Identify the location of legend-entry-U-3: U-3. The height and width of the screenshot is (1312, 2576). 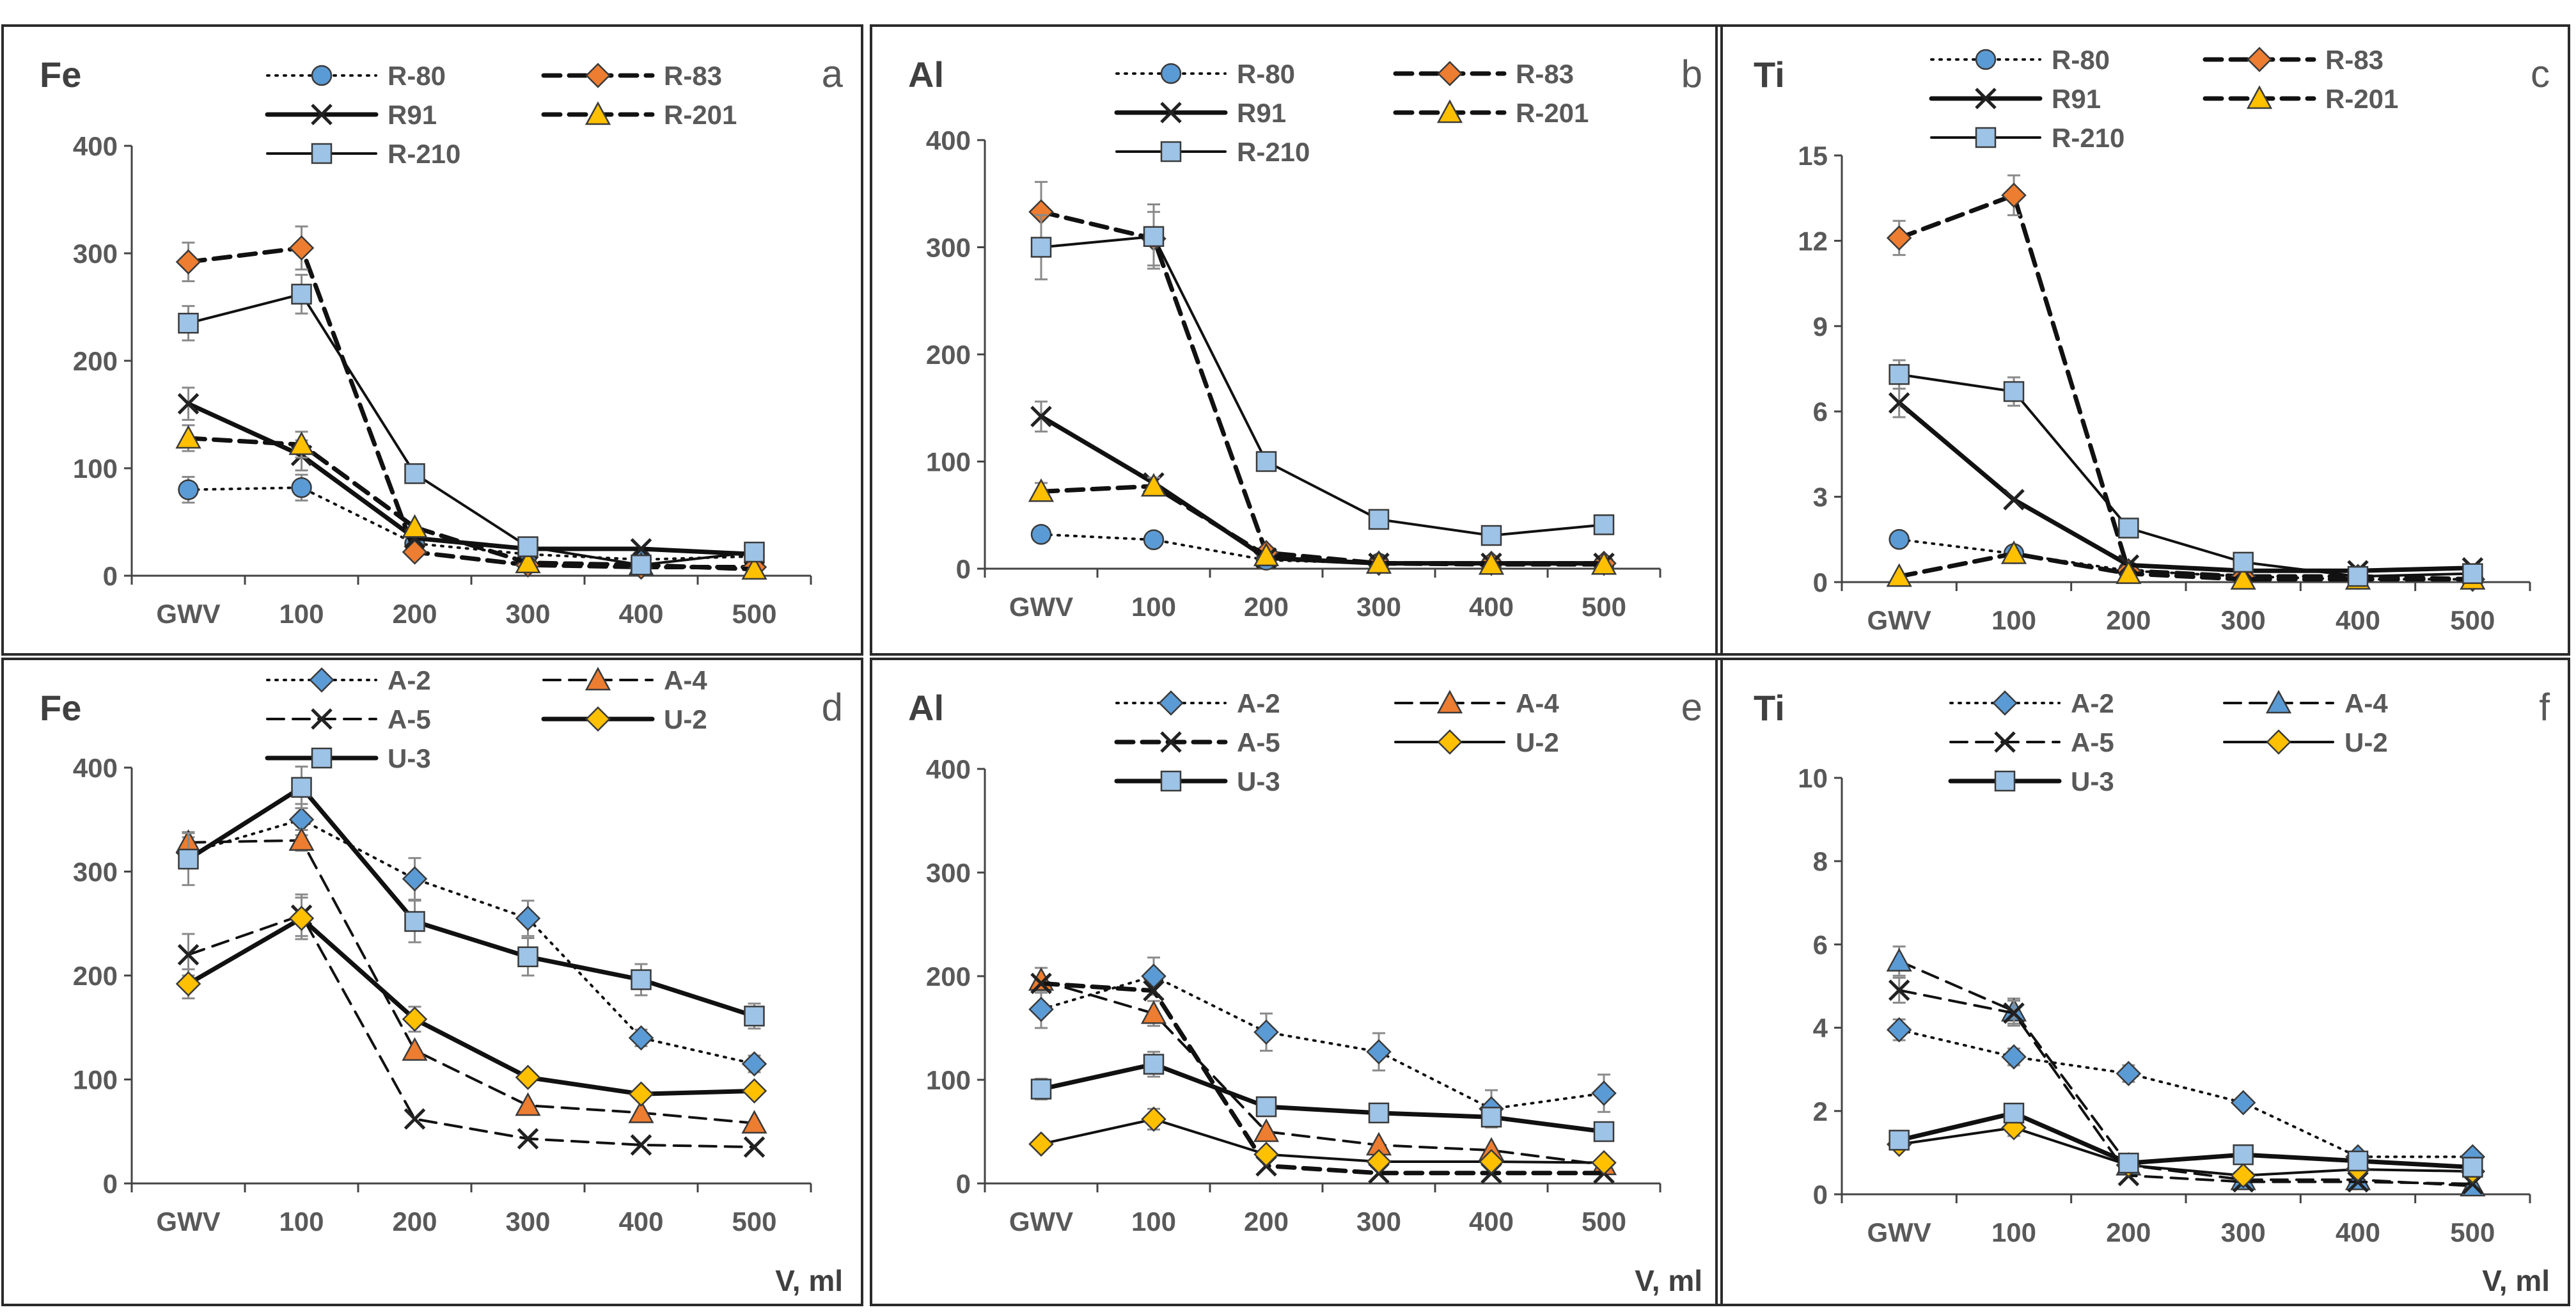
(1197, 781).